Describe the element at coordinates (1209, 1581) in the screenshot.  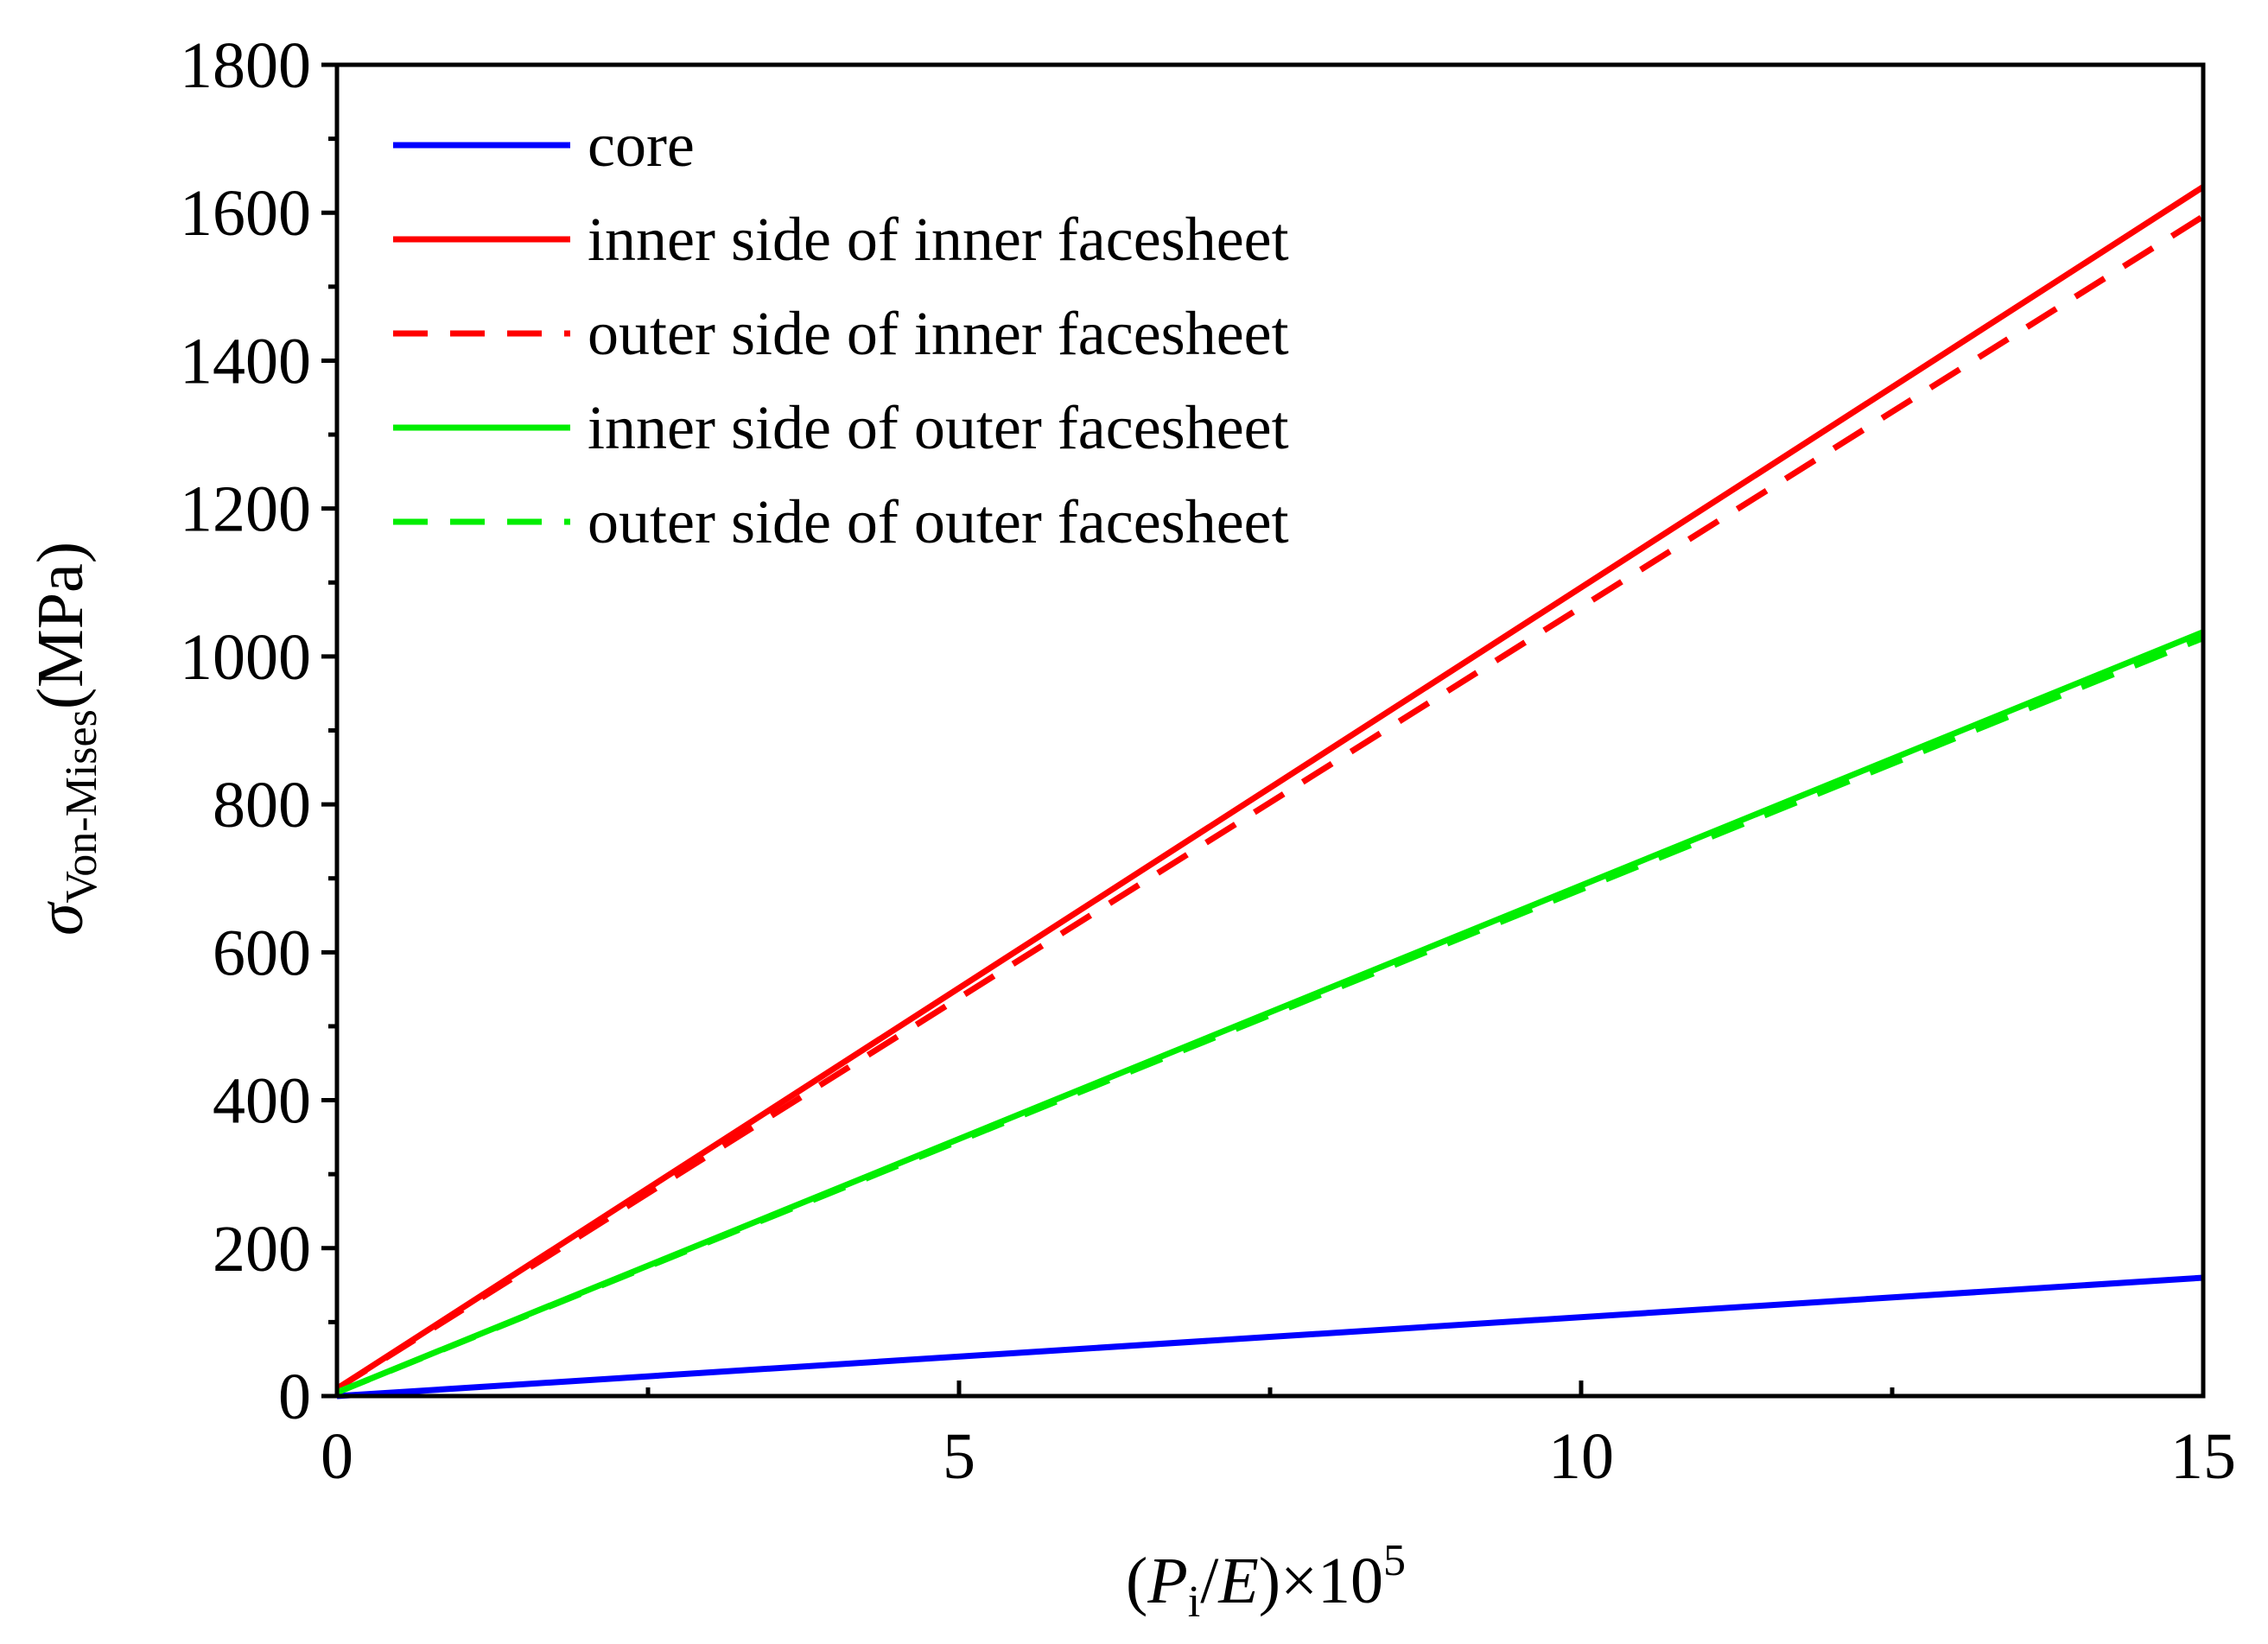
I see `x-axis-title-mid: /` at that location.